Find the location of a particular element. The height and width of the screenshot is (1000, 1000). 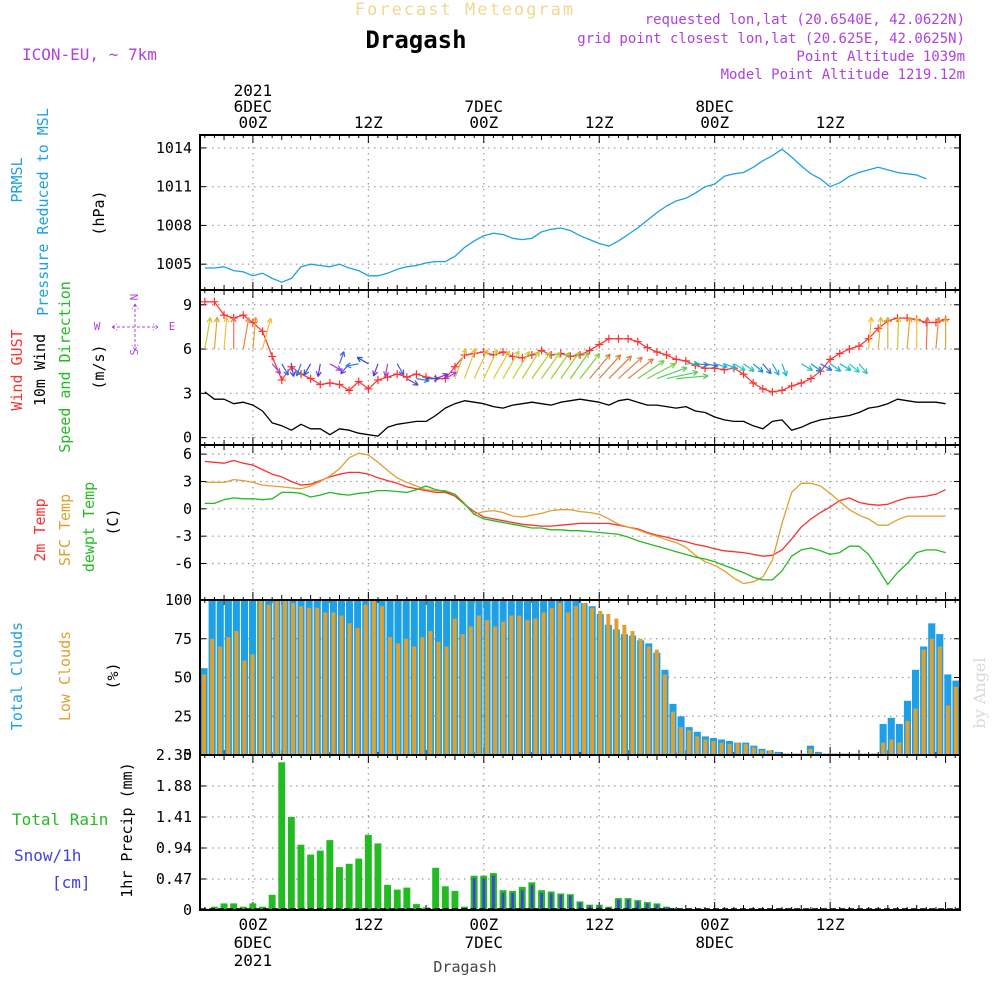

compass-rose-icon is located at coordinates (135, 327).